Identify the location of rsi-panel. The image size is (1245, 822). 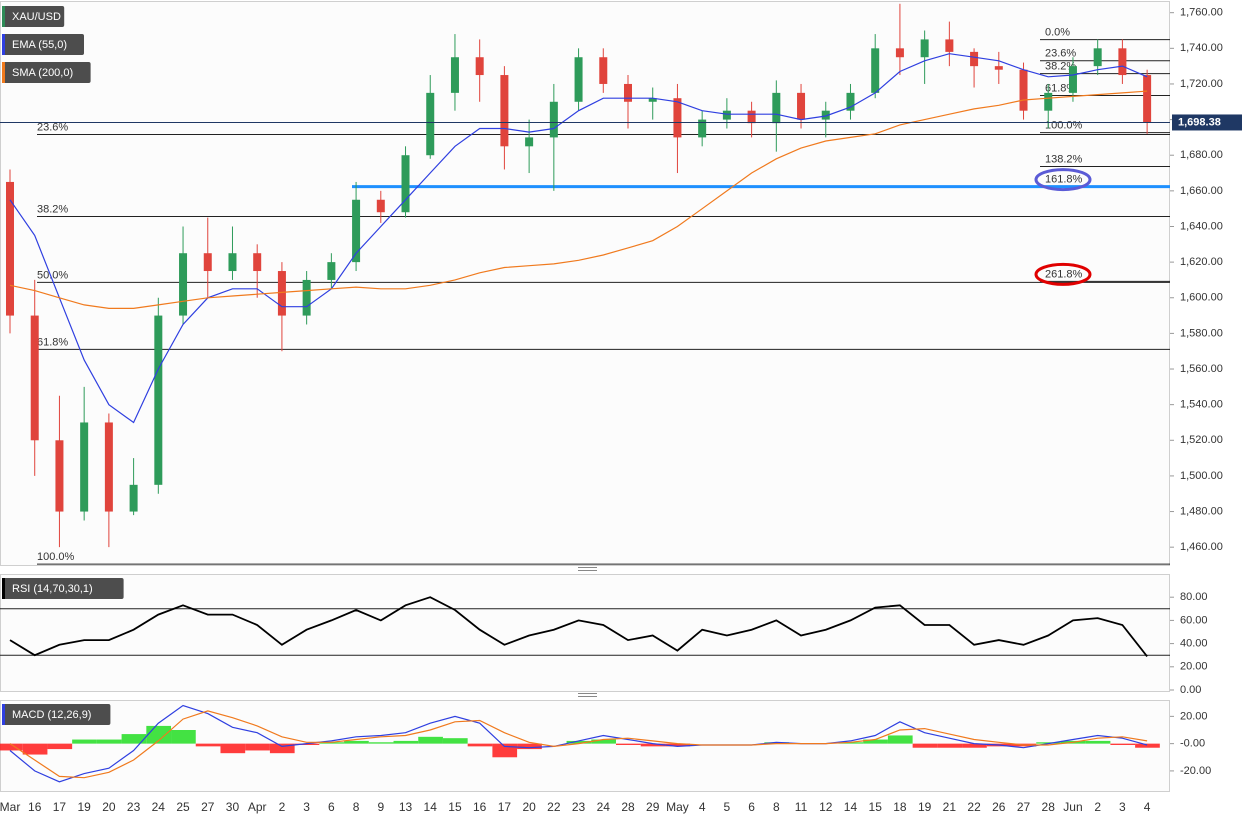
(585, 633).